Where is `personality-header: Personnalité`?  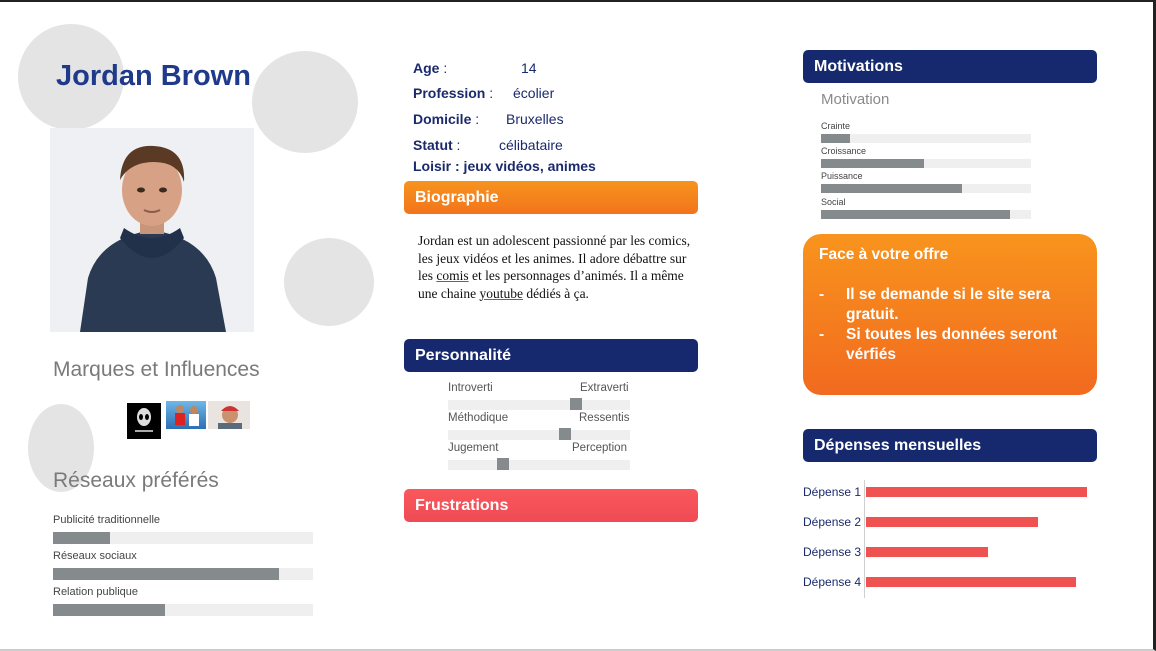
personality-header: Personnalité is located at coordinates (551, 355).